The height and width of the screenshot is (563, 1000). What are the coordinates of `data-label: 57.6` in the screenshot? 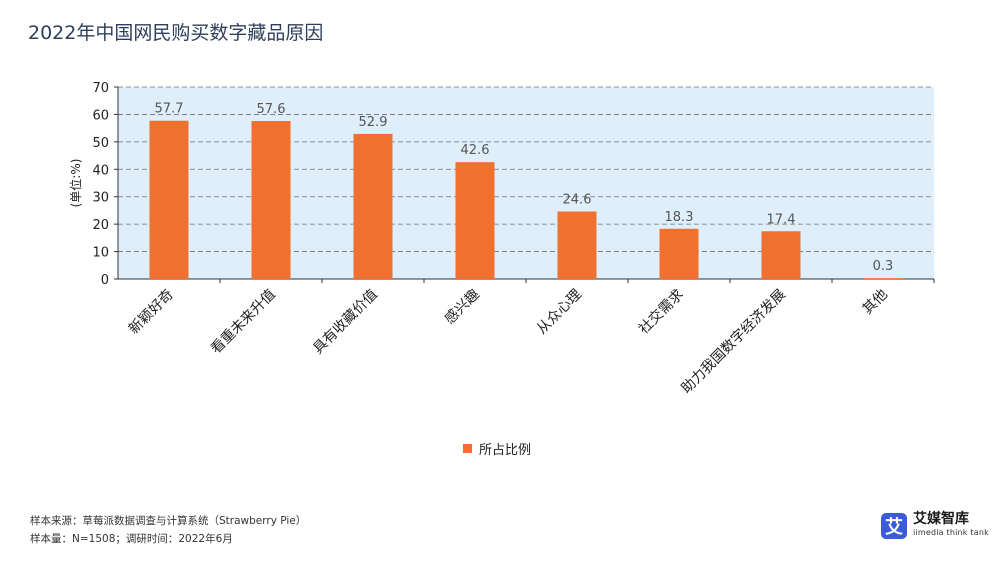 It's located at (271, 109).